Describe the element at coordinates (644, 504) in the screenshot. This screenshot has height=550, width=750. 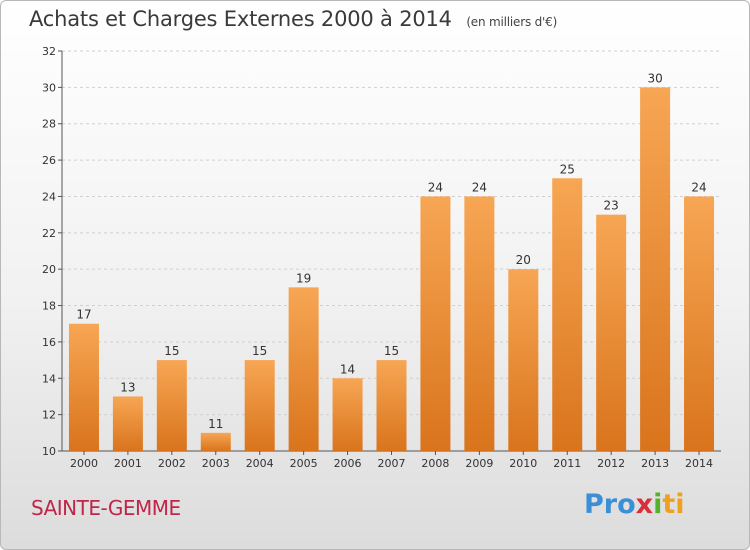
I see `logo-part-2: x` at that location.